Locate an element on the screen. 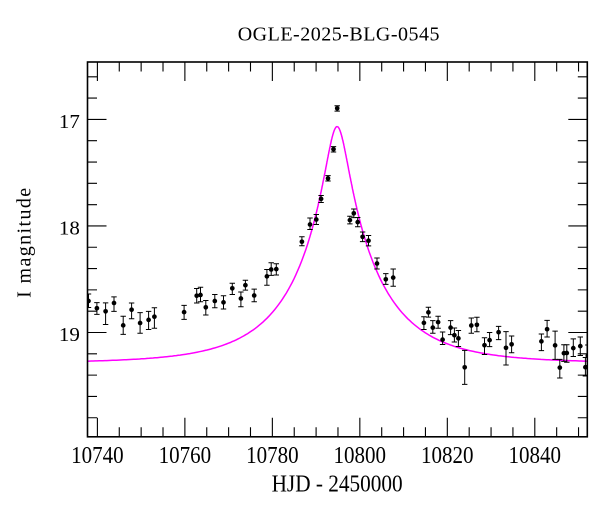  svg-text: 10780 is located at coordinates (272, 456).